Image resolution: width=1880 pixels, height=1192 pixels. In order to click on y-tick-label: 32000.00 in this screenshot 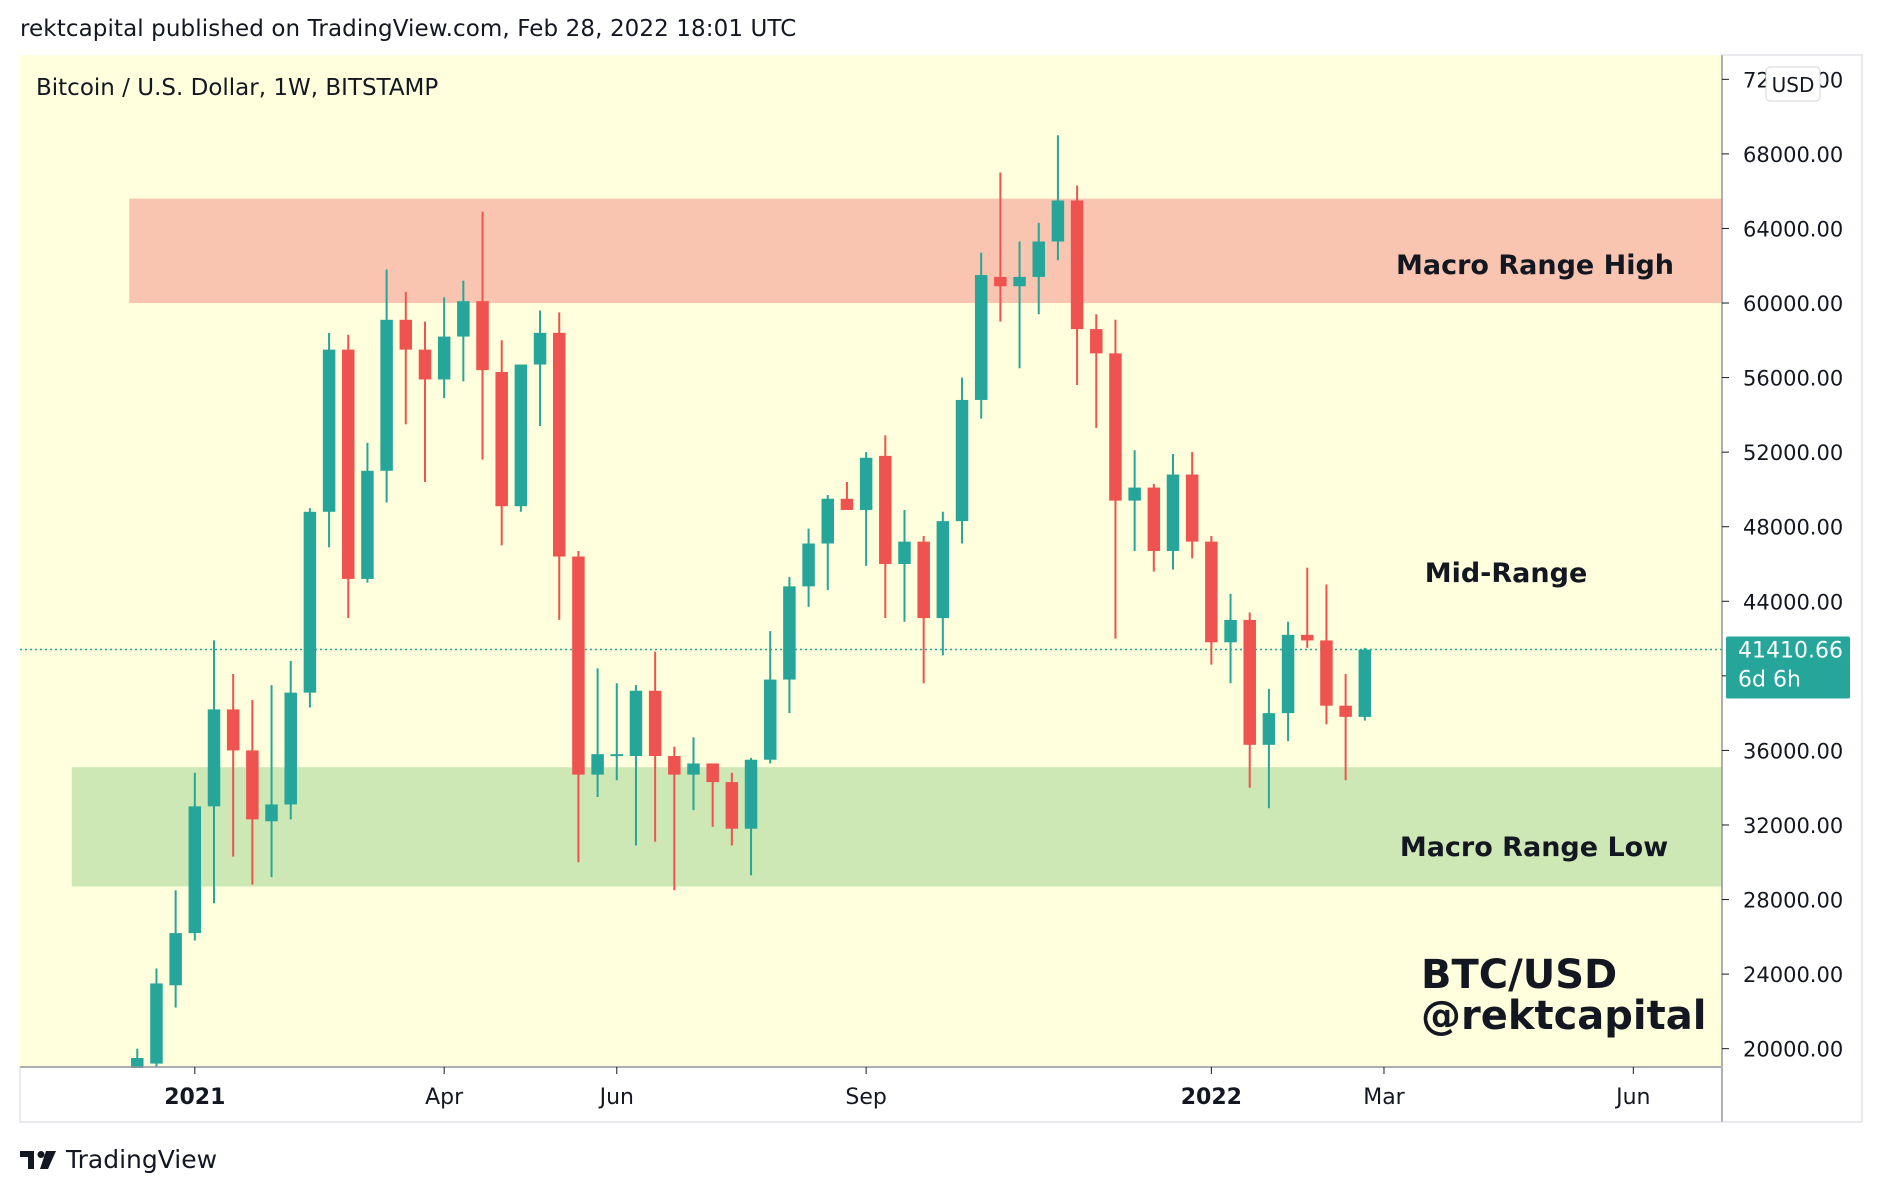, I will do `click(1793, 826)`.